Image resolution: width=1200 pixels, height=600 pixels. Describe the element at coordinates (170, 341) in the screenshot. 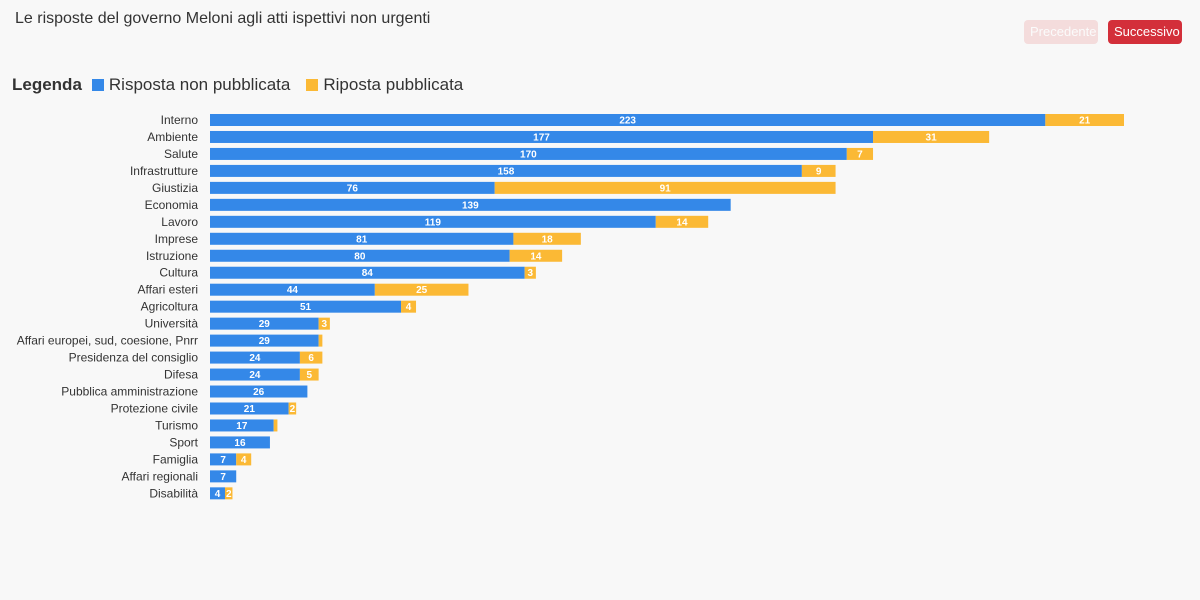

I see `bar-row: Affari europei, sud, coesione, Pnrr 29` at that location.